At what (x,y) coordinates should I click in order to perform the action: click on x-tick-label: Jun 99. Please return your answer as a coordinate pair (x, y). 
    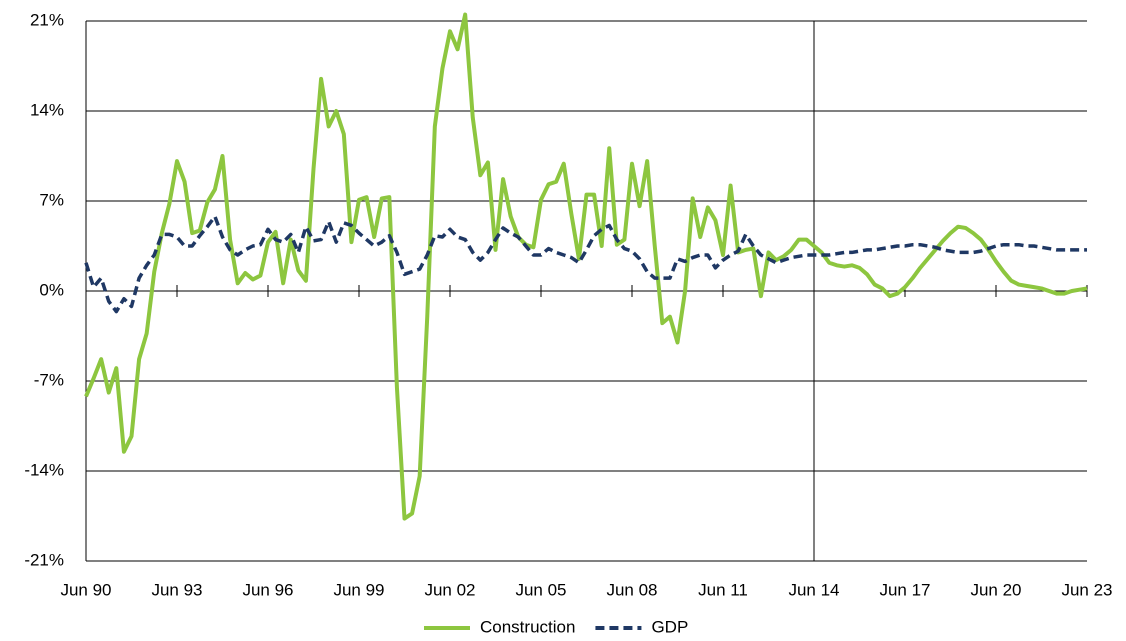
    Looking at the image, I should click on (358, 589).